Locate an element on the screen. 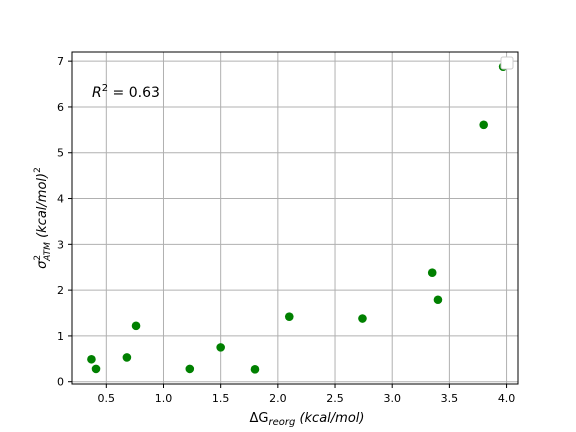 Image resolution: width=576 pixels, height=432 pixels. r-value: = 0.63 is located at coordinates (134, 93).